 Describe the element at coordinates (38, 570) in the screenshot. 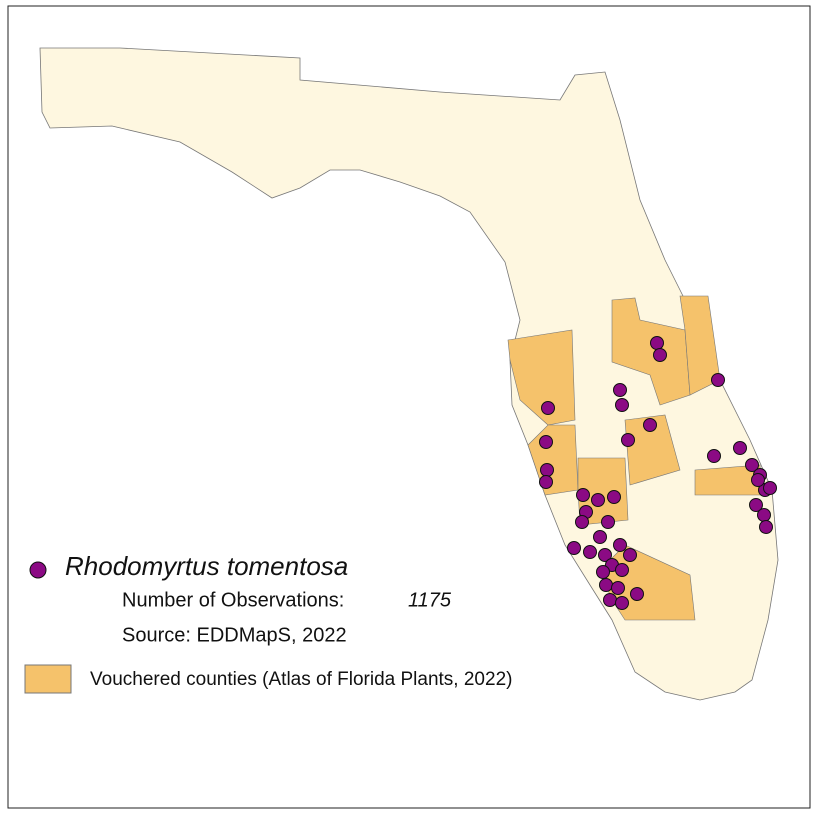

I see `legend-point` at that location.